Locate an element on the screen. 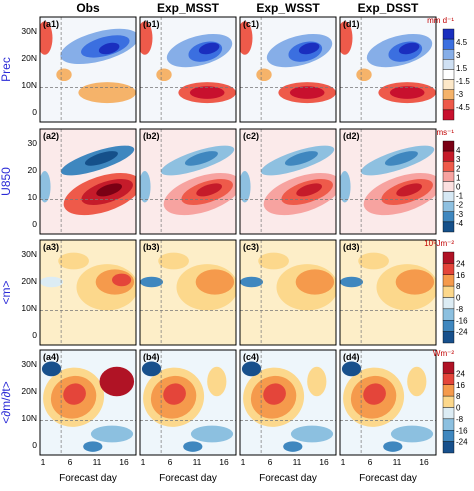  x-axis-label: Forecast day is located at coordinates (388, 478).